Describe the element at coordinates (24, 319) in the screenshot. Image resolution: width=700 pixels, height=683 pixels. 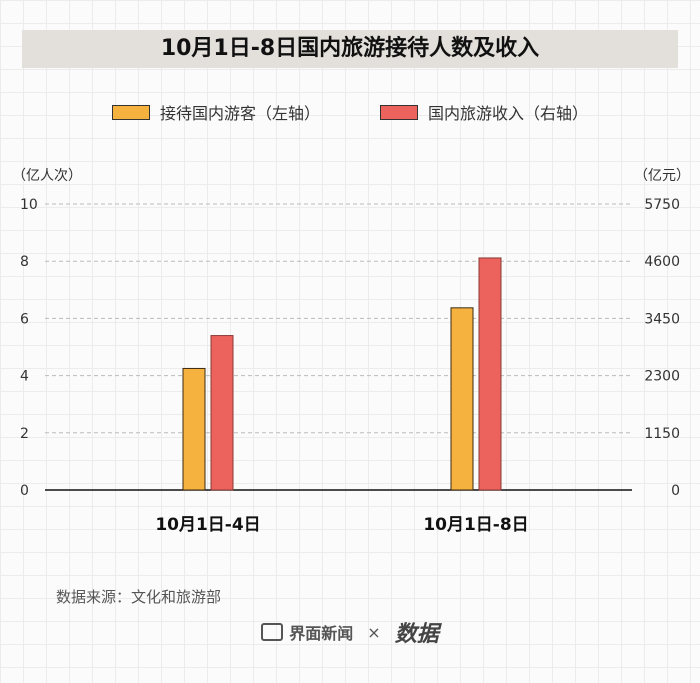
I see `left-tick-label: 6` at that location.